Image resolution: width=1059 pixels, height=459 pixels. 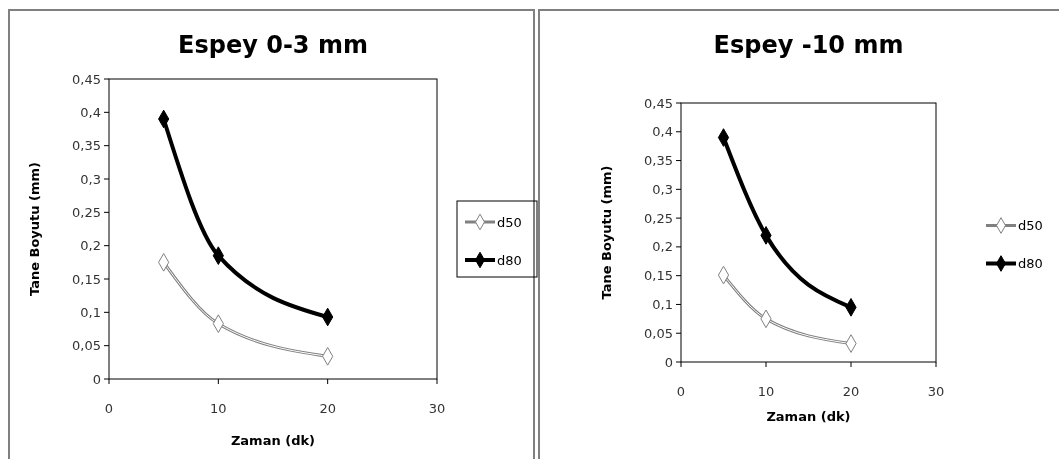 I want to click on chart-title: Espey -10 mm, so click(x=808, y=45).